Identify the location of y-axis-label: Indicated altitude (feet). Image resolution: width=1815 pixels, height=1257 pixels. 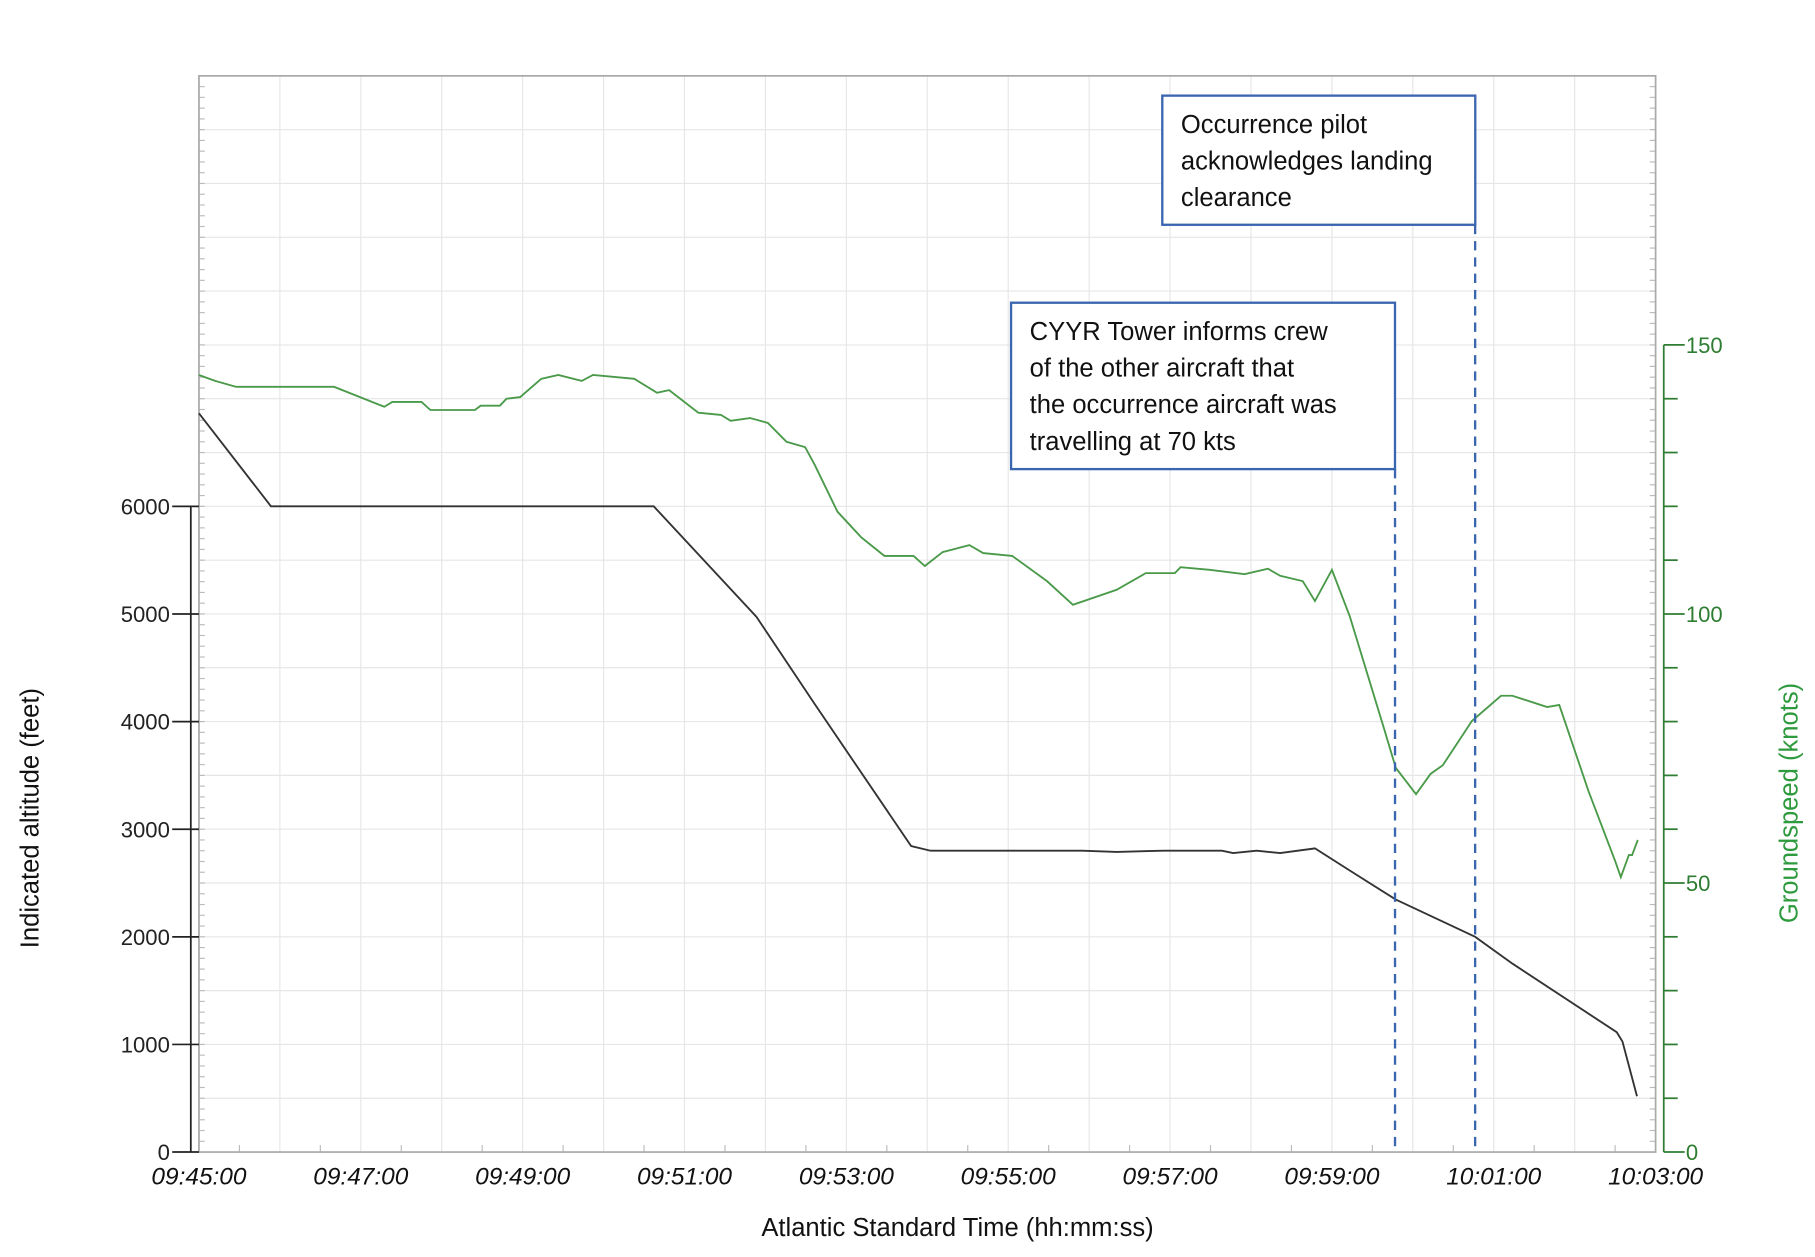
(30, 818).